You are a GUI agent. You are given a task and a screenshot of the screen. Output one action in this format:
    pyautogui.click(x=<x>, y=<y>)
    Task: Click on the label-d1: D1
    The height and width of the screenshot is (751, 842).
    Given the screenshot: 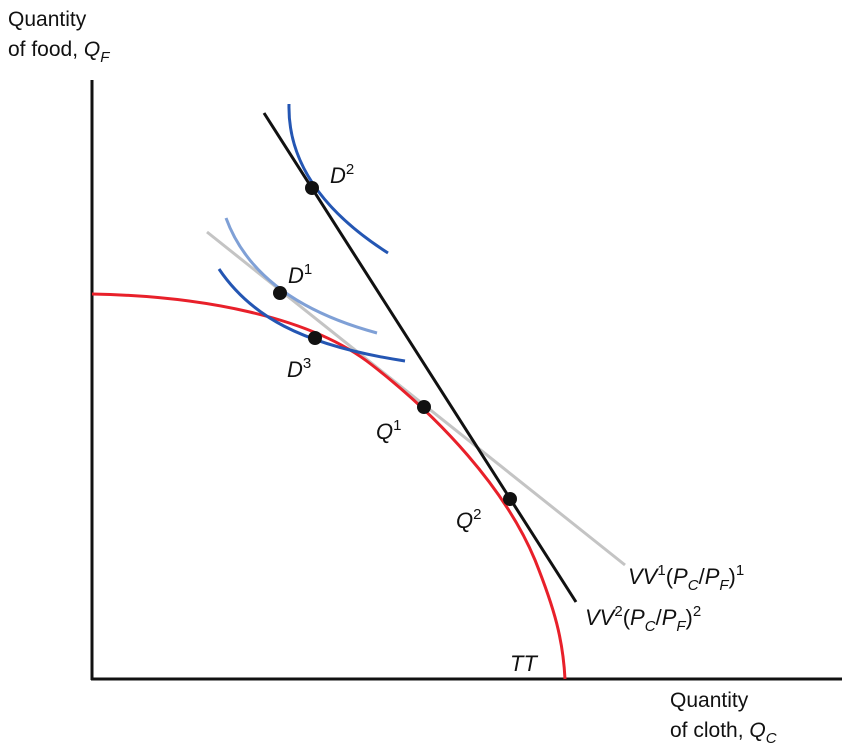 What is the action you would take?
    pyautogui.click(x=300, y=274)
    